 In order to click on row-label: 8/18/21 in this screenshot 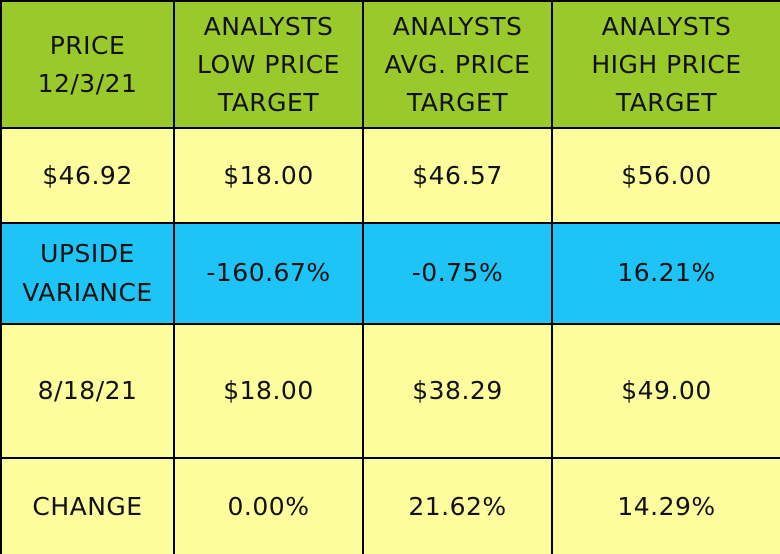, I will do `click(87, 391)`.